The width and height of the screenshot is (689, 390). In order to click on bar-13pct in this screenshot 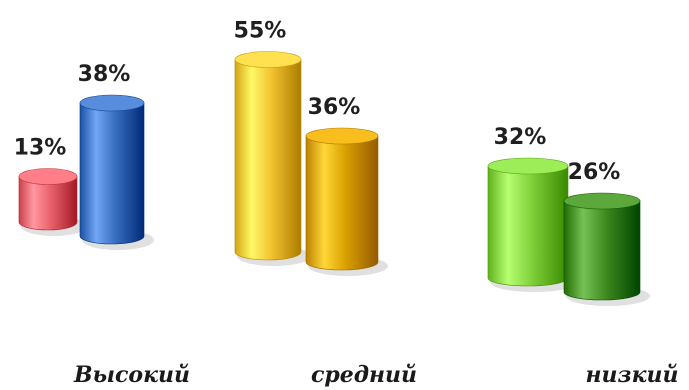, I will do `click(52, 202)`.